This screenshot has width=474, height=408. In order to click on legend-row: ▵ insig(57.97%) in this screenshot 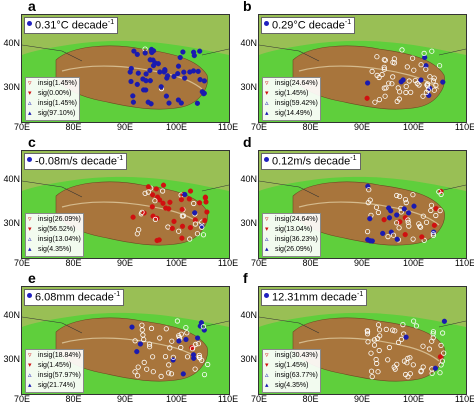, I will do `click(54, 376)`.